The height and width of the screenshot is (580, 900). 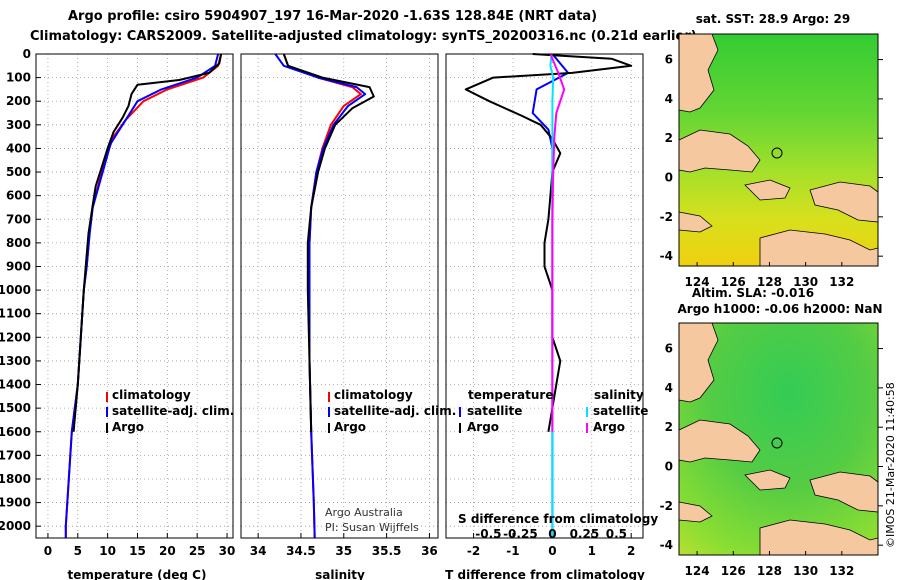 I want to click on sst-land, so click(x=778, y=150).